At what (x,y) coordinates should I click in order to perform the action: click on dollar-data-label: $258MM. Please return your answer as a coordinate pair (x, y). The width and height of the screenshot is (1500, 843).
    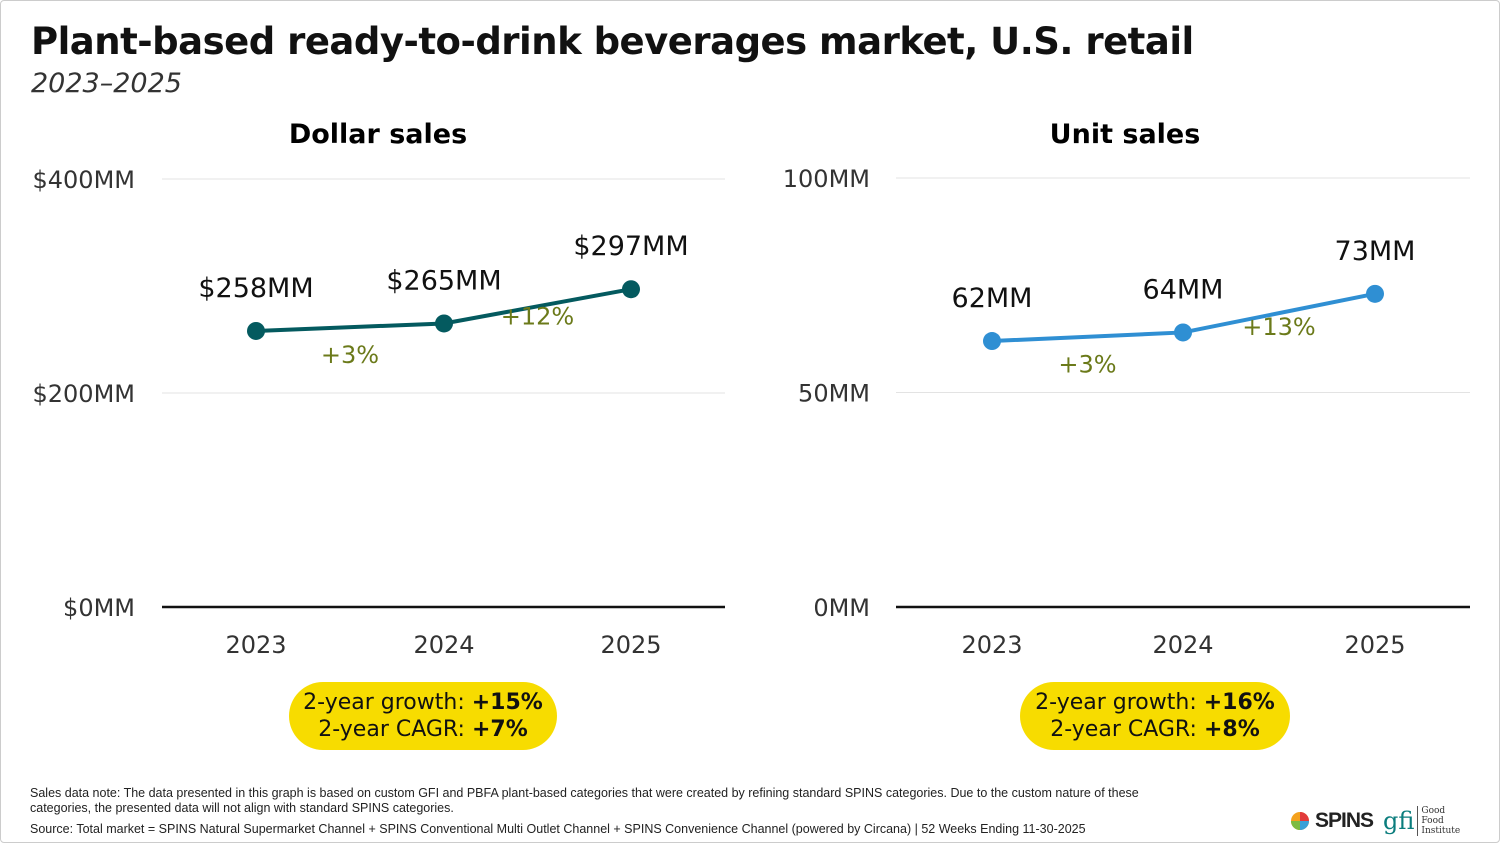
    Looking at the image, I should click on (255, 288).